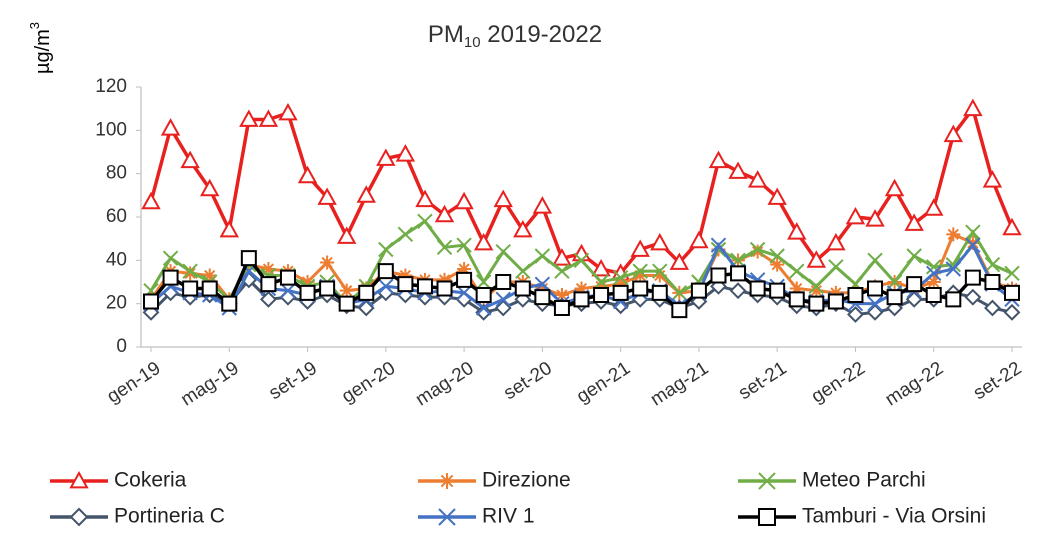 Image resolution: width=1058 pixels, height=533 pixels. Describe the element at coordinates (116, 259) in the screenshot. I see `y-tick-label: 40` at that location.